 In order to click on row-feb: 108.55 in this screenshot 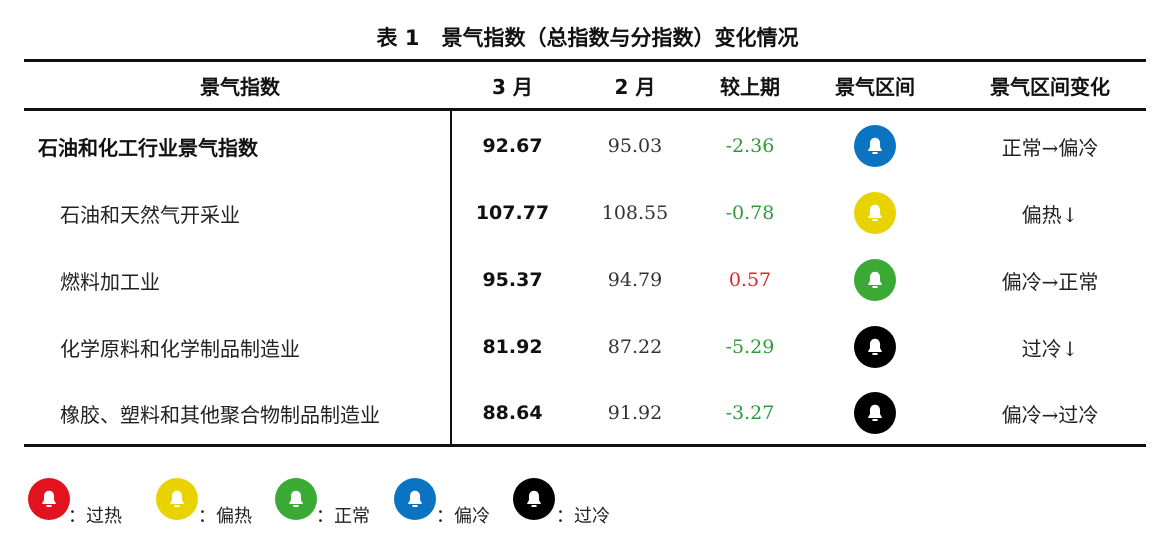, I will do `click(635, 213)`.